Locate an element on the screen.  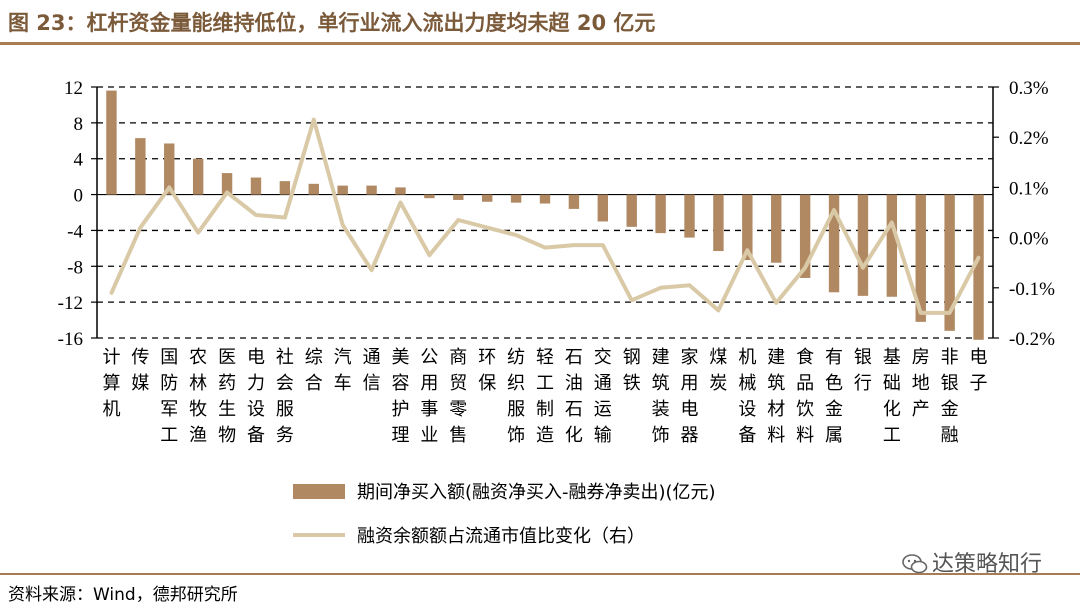
category-label: 国防军工 is located at coordinates (169, 396).